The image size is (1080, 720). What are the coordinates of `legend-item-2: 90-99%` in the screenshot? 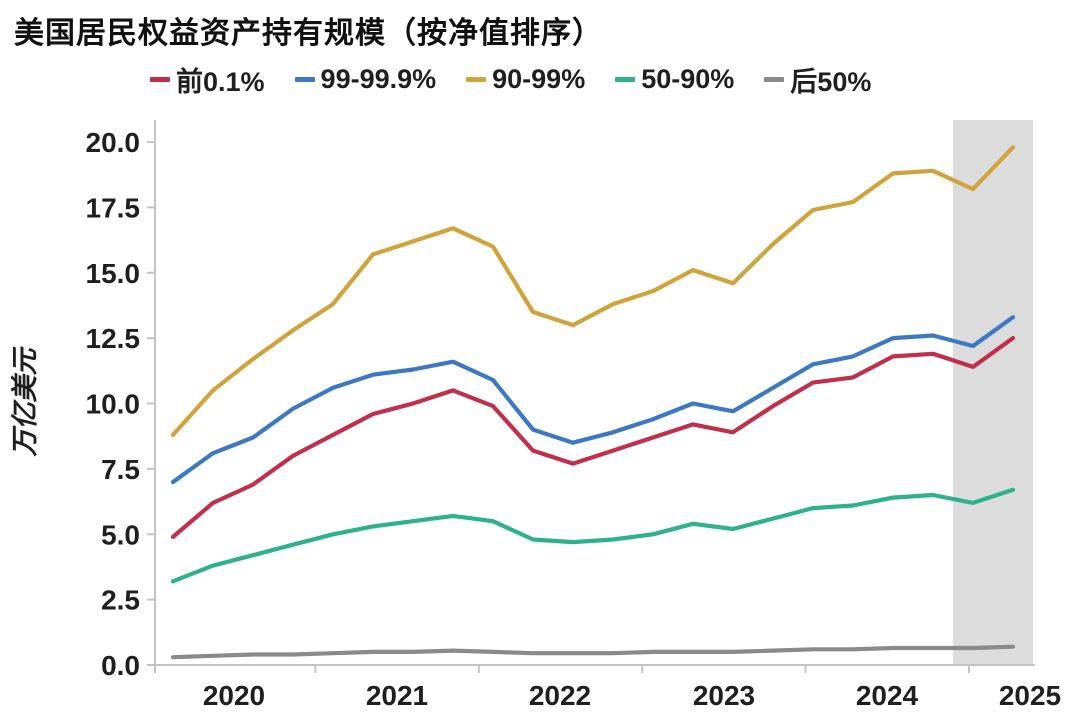 It's located at (525, 79).